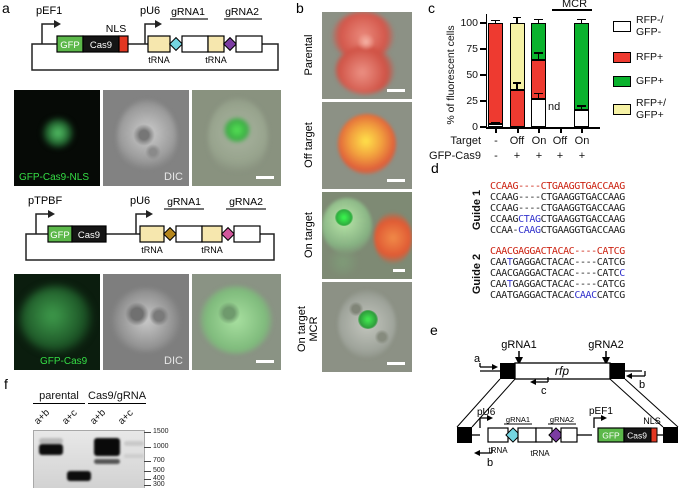 The image size is (685, 488). What do you see at coordinates (556, 435) in the screenshot?
I see `guide2-diamond` at bounding box center [556, 435].